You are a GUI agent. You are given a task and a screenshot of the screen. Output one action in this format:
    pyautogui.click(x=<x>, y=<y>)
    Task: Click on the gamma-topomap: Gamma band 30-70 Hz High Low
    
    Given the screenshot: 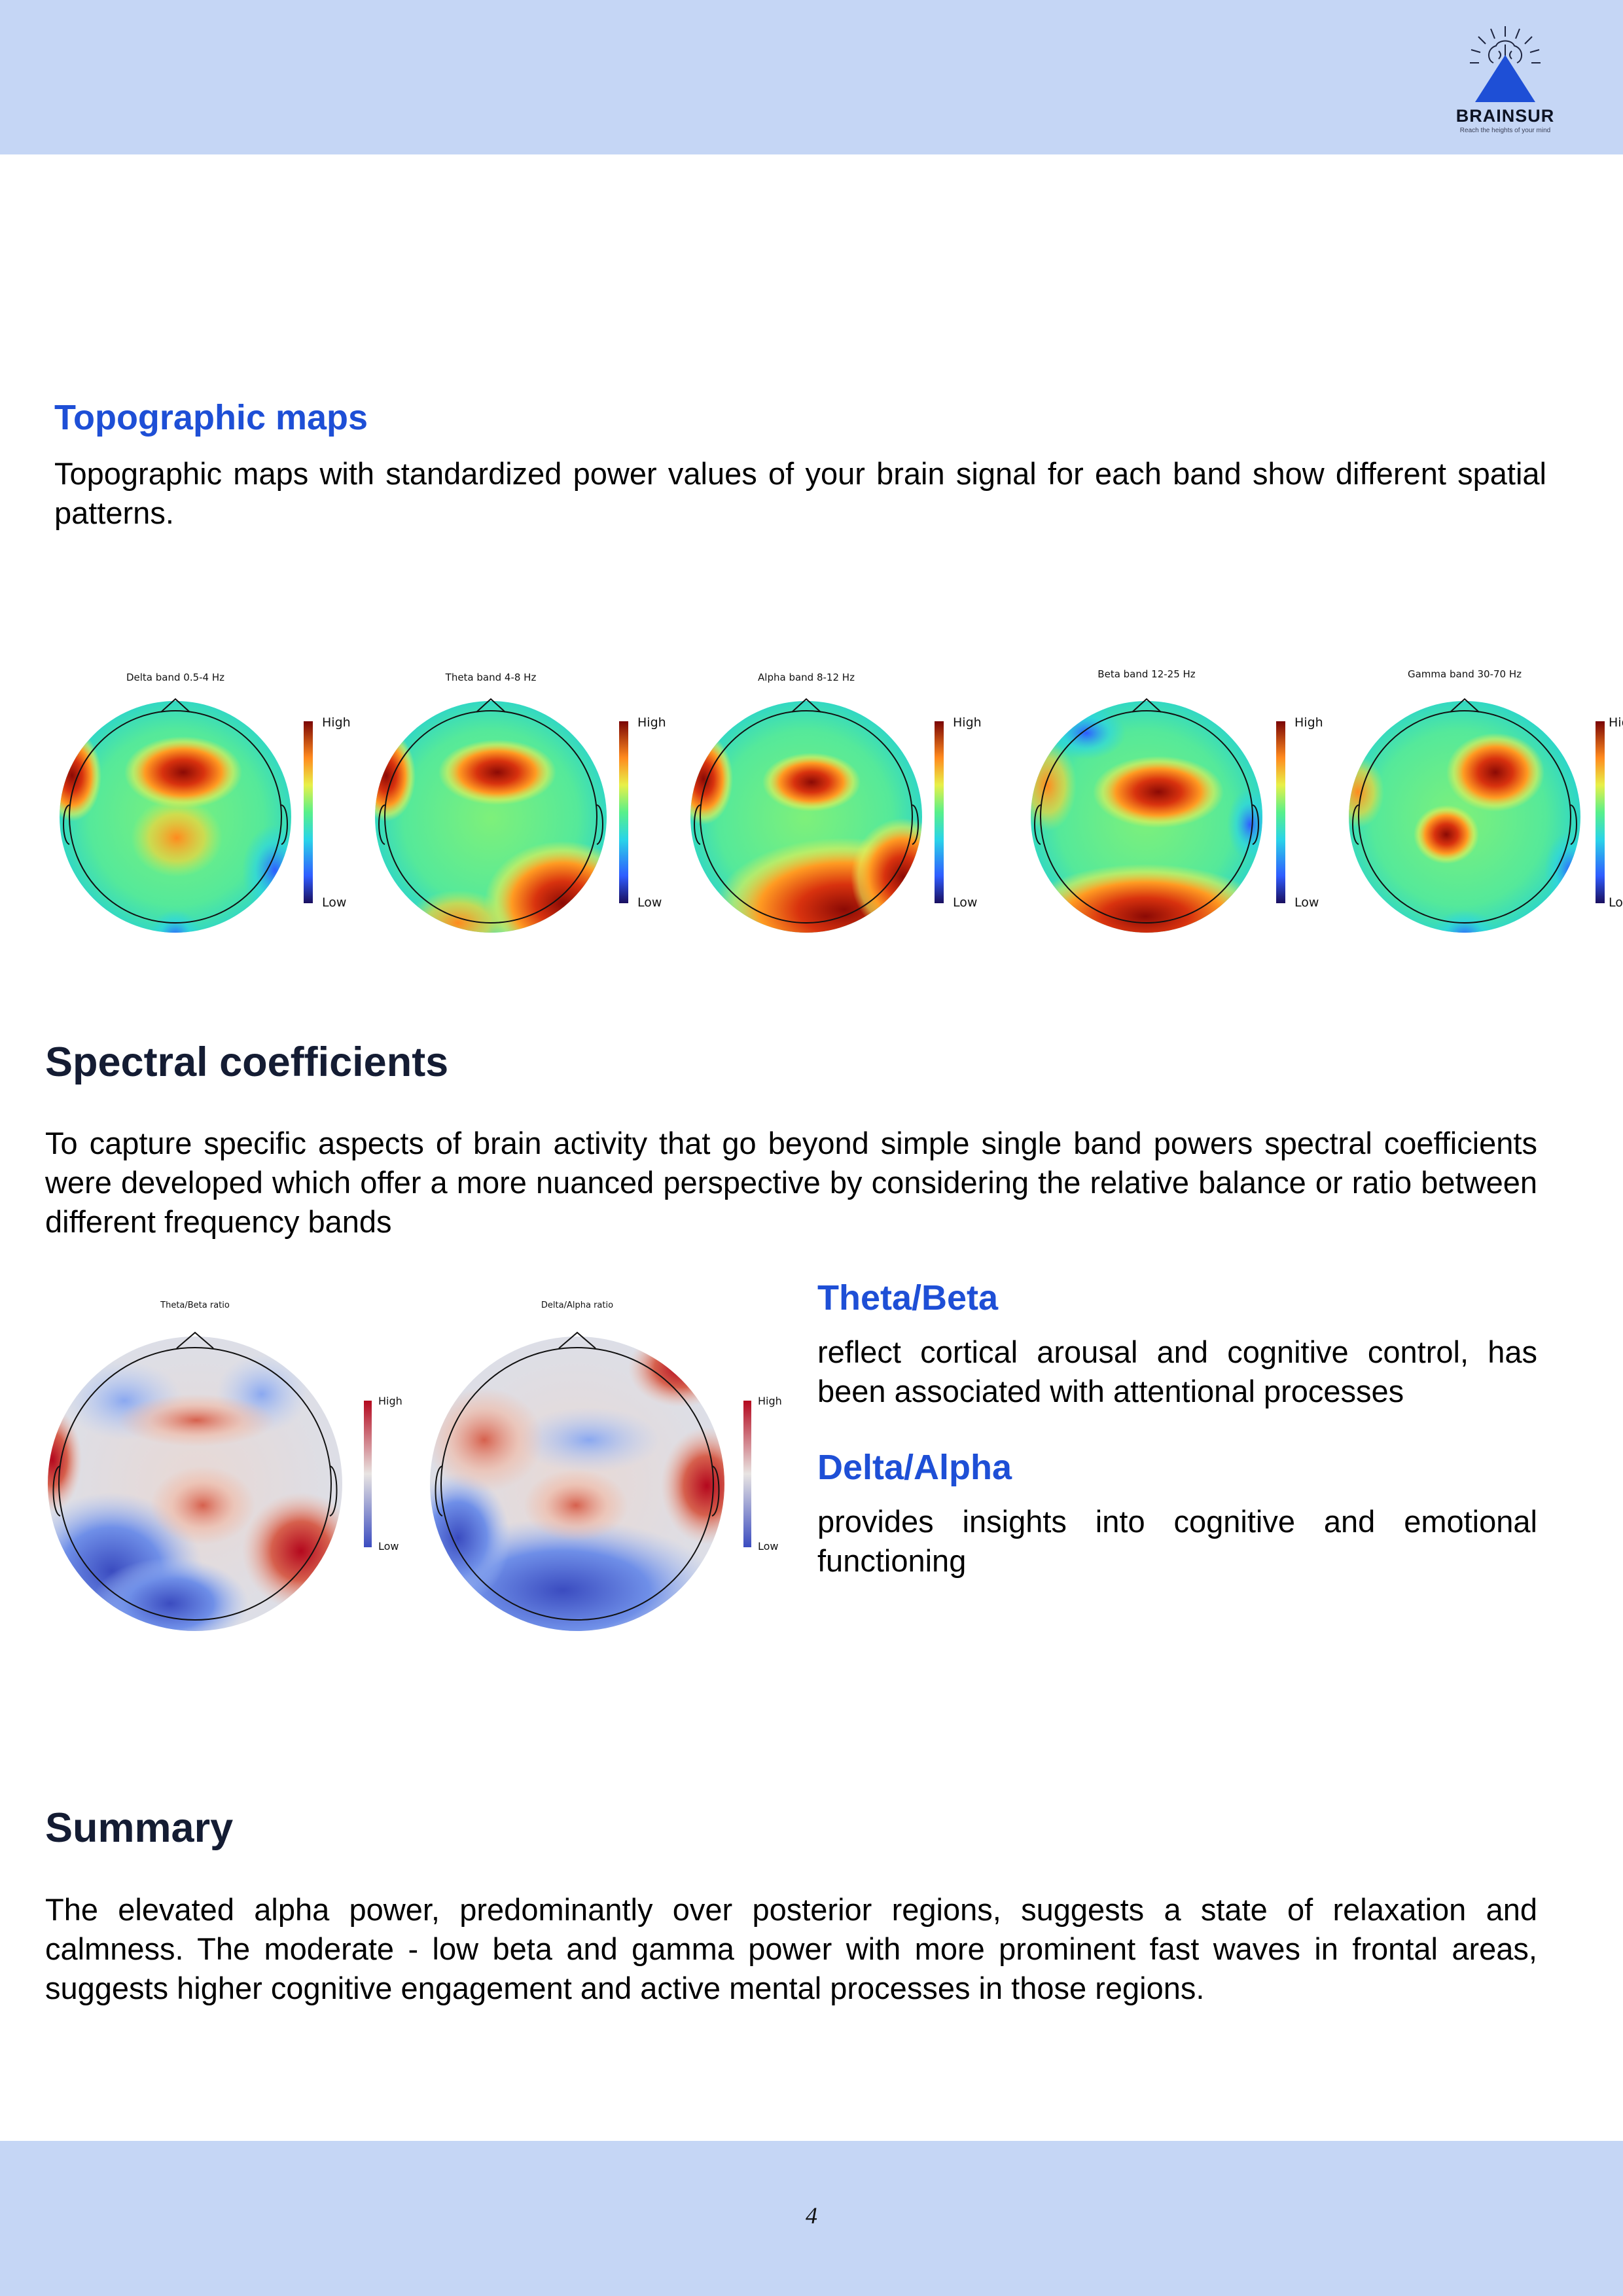 What is the action you would take?
    pyautogui.click(x=1486, y=800)
    